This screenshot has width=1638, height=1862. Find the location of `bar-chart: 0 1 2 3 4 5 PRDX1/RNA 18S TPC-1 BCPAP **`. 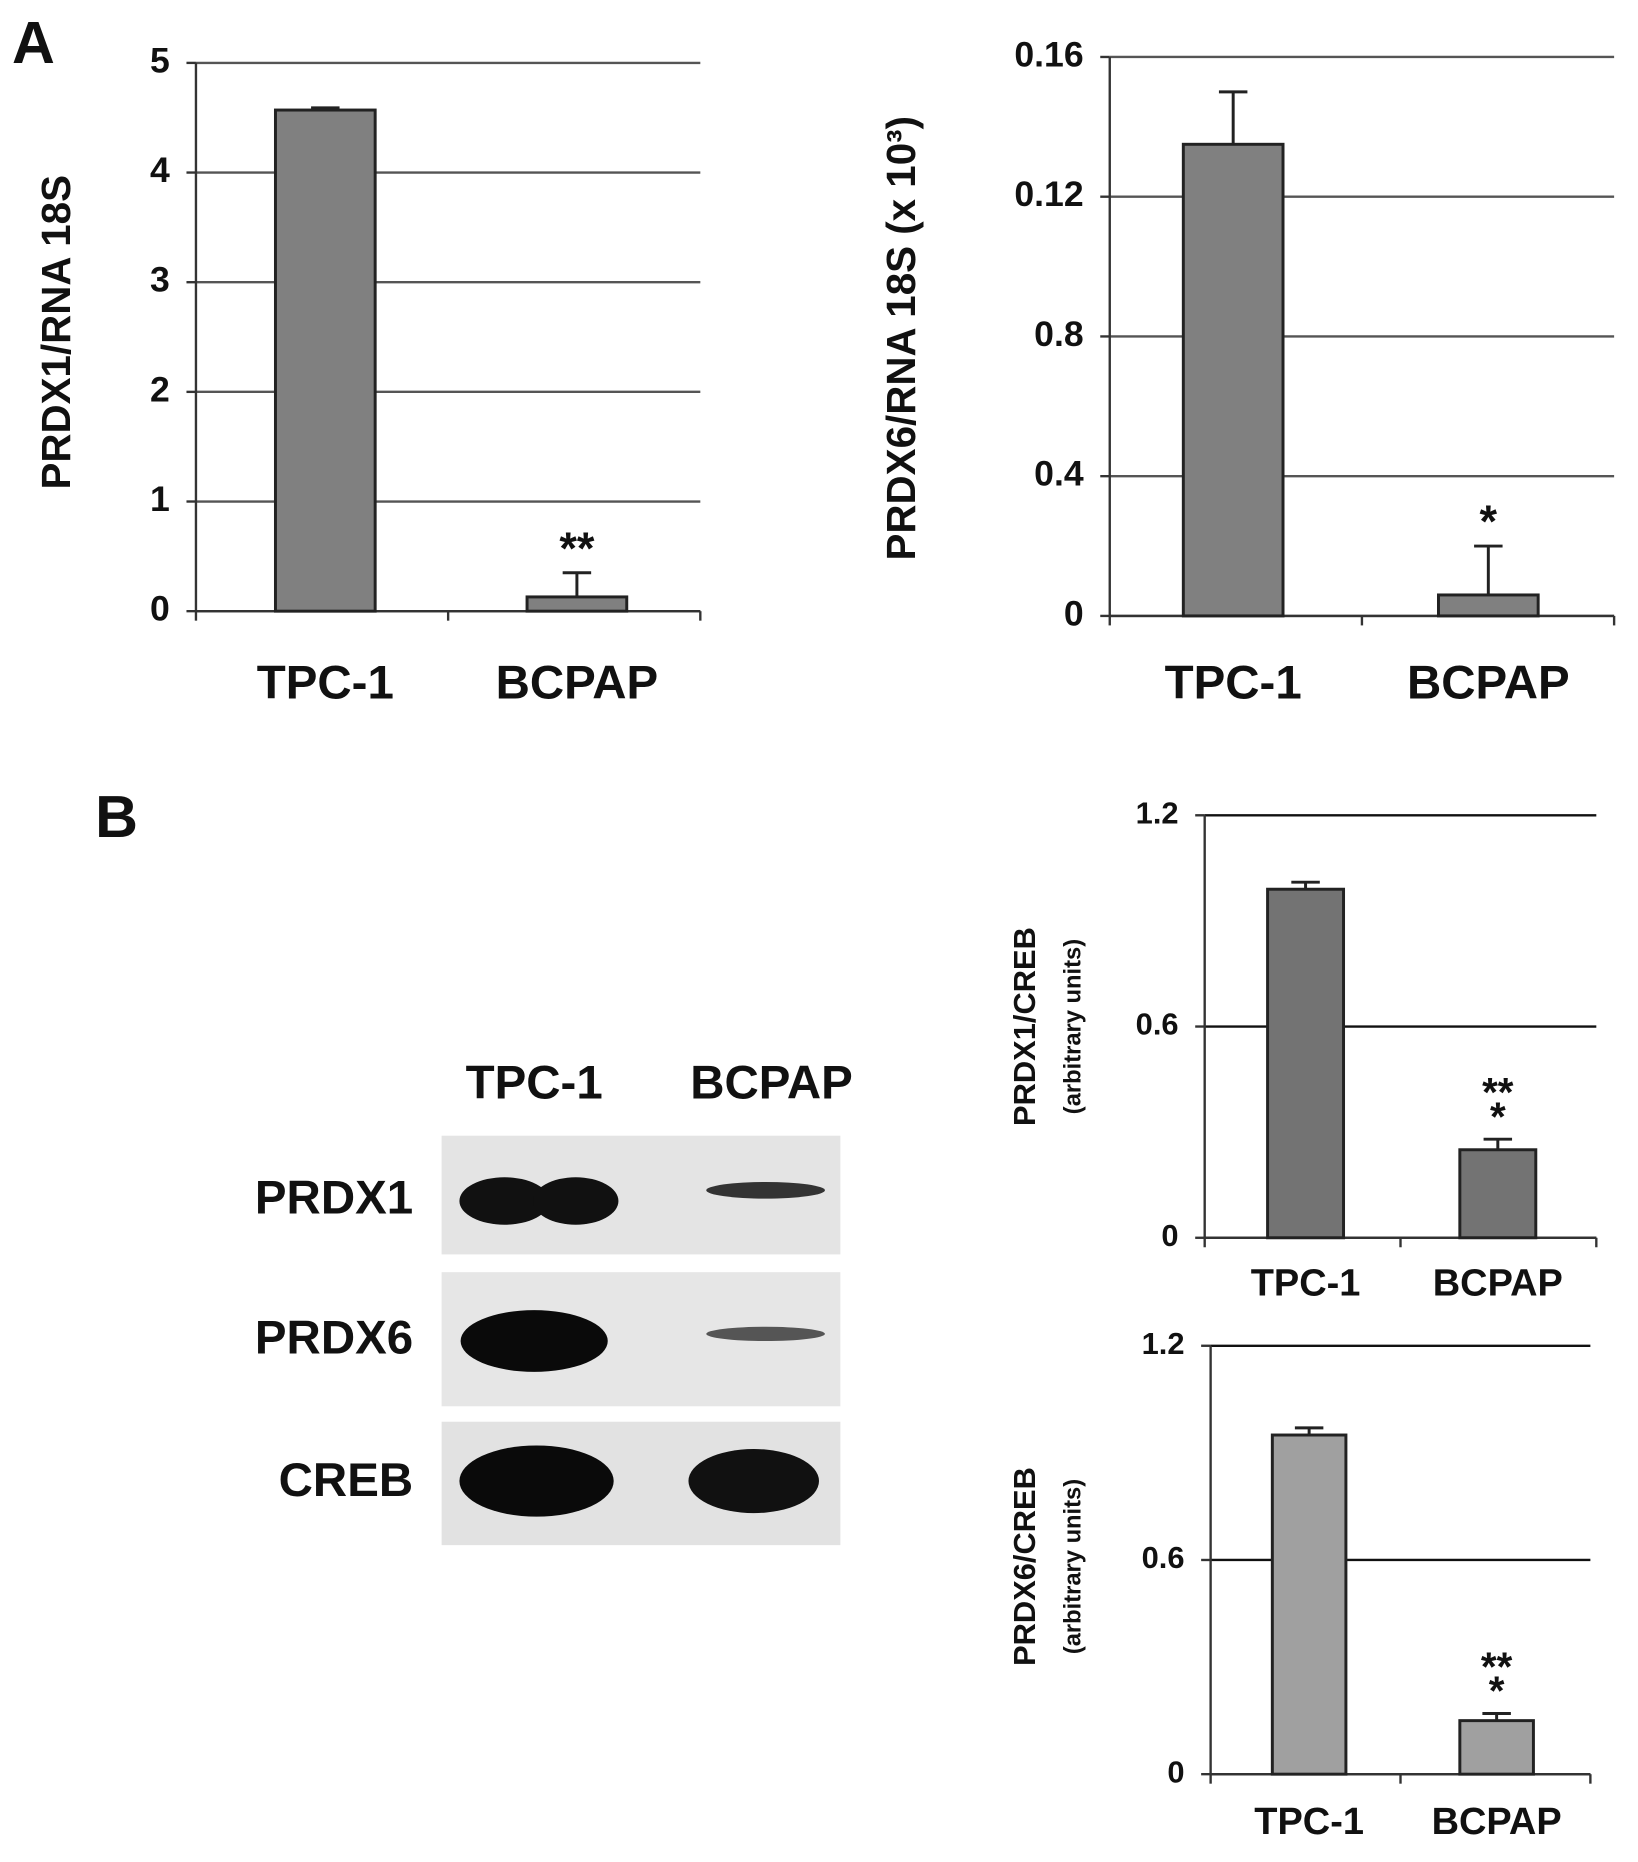

bar-chart: 0 1 2 3 4 5 PRDX1/RNA 18S TPC-1 BCPAP ** is located at coordinates (367, 374).